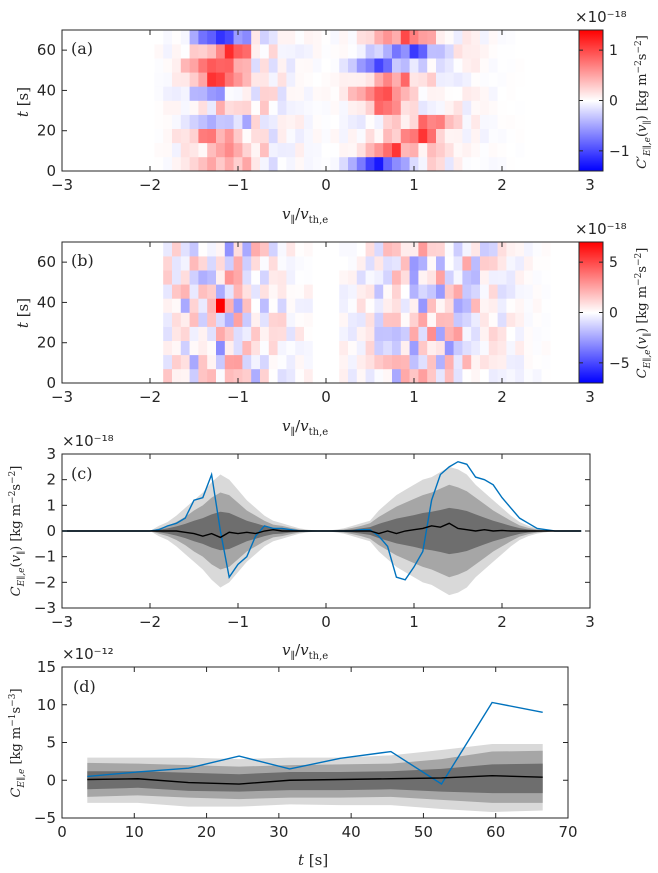 The image size is (658, 873). Describe the element at coordinates (150, 397) in the screenshot. I see `axis-b-xtick-label-1: −2` at that location.